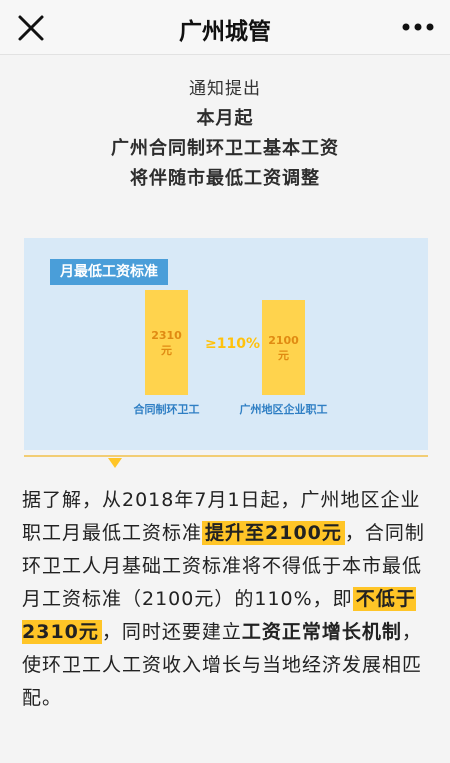 The height and width of the screenshot is (763, 450). I want to click on ratio-annotation: ≥110%, so click(232, 344).